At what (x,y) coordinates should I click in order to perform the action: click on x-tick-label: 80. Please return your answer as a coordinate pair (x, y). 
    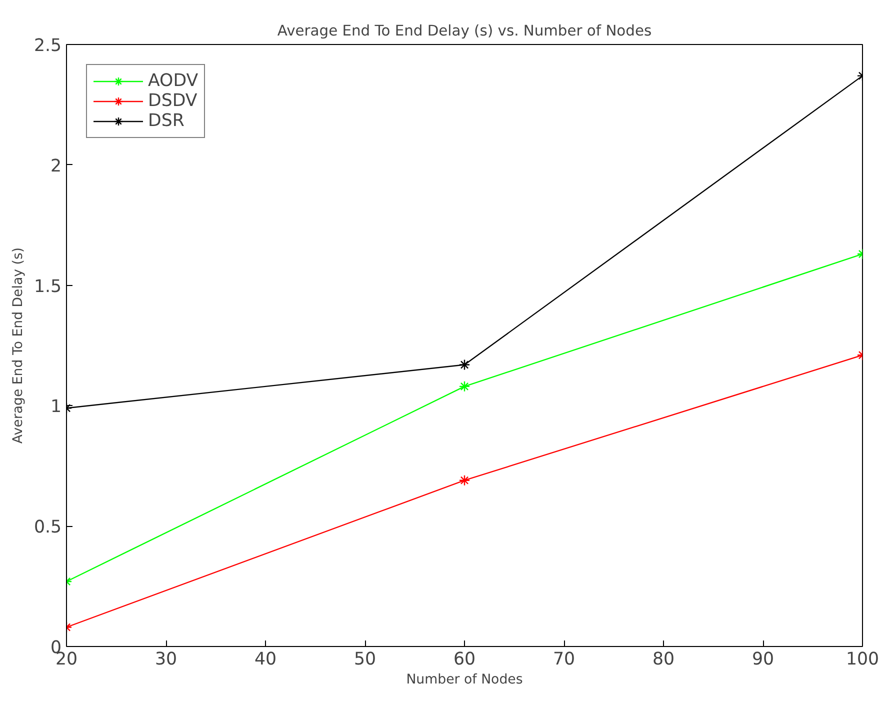
    Looking at the image, I should click on (663, 660).